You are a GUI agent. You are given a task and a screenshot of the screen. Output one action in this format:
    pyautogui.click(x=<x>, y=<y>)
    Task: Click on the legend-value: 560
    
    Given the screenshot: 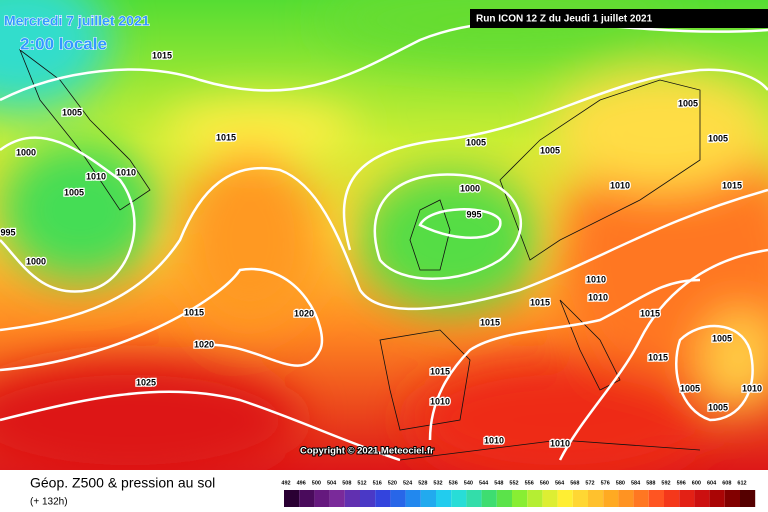 What is the action you would take?
    pyautogui.click(x=544, y=483)
    